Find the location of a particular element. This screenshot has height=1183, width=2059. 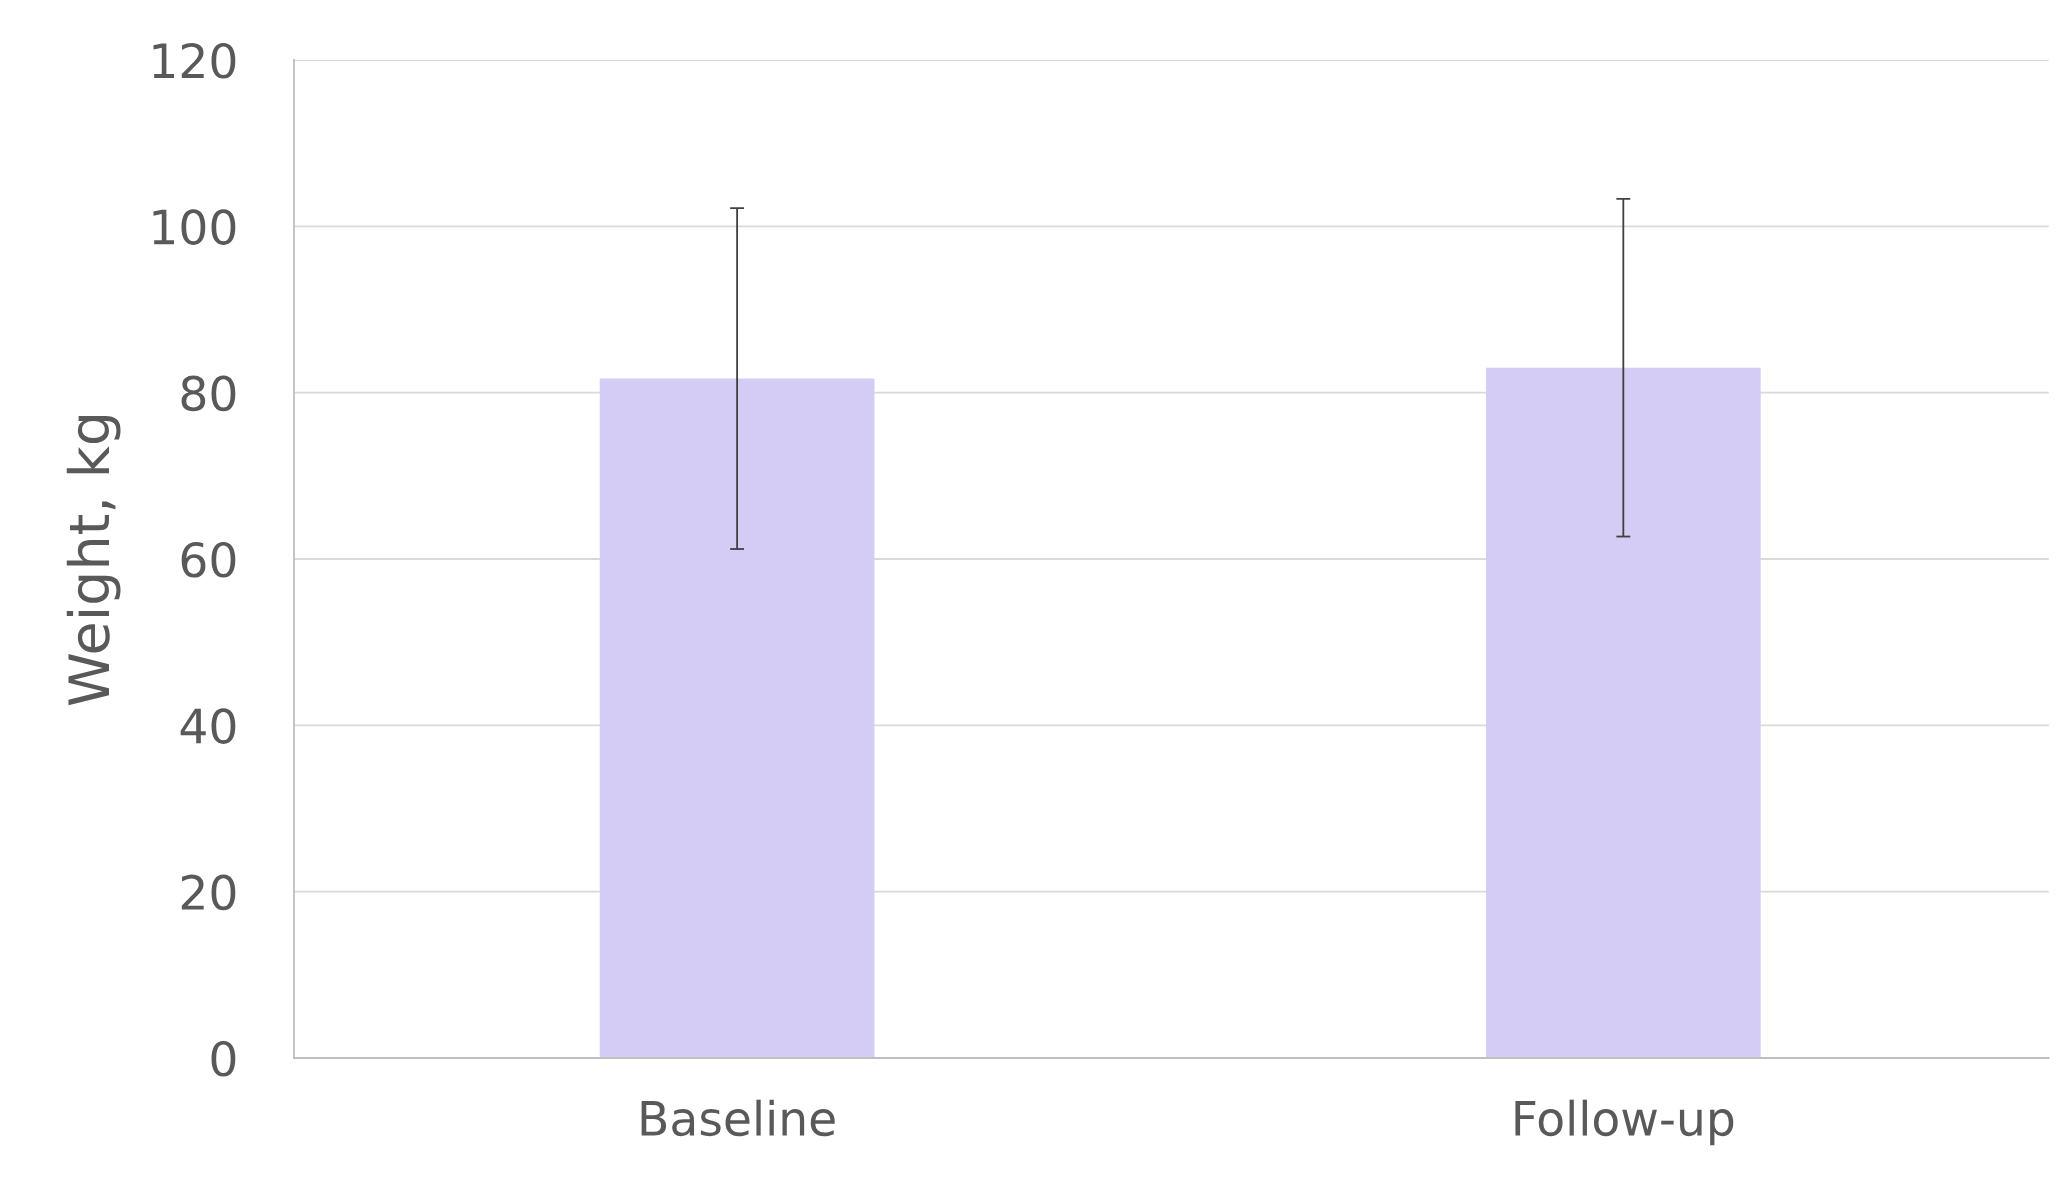

y-tick-label: 100 is located at coordinates (194, 227).